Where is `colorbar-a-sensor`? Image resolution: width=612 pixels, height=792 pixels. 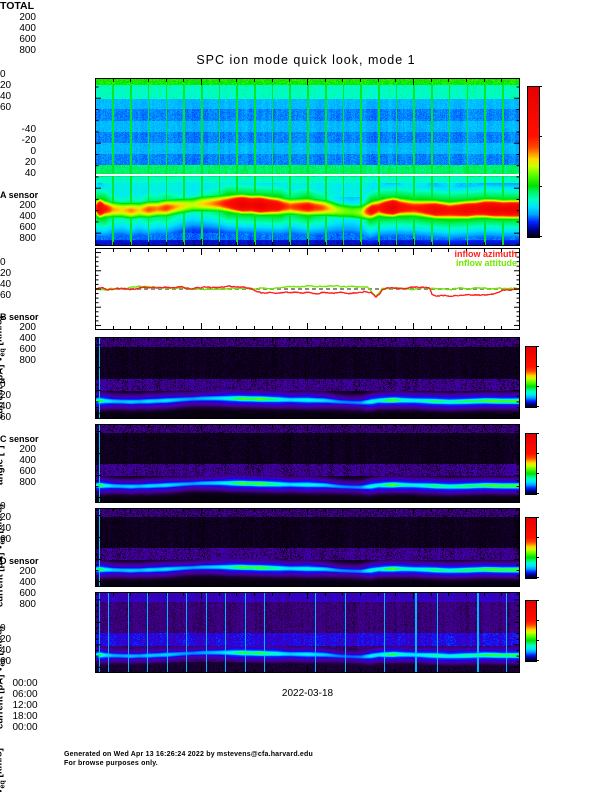 colorbar-a-sensor is located at coordinates (531, 377).